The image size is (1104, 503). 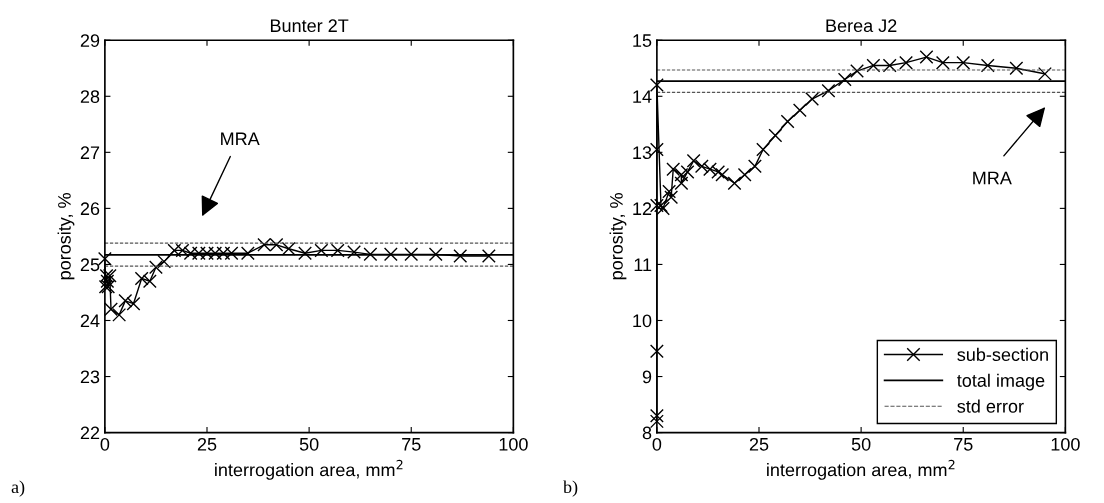 I want to click on y-tick-label: 11, so click(x=643, y=264).